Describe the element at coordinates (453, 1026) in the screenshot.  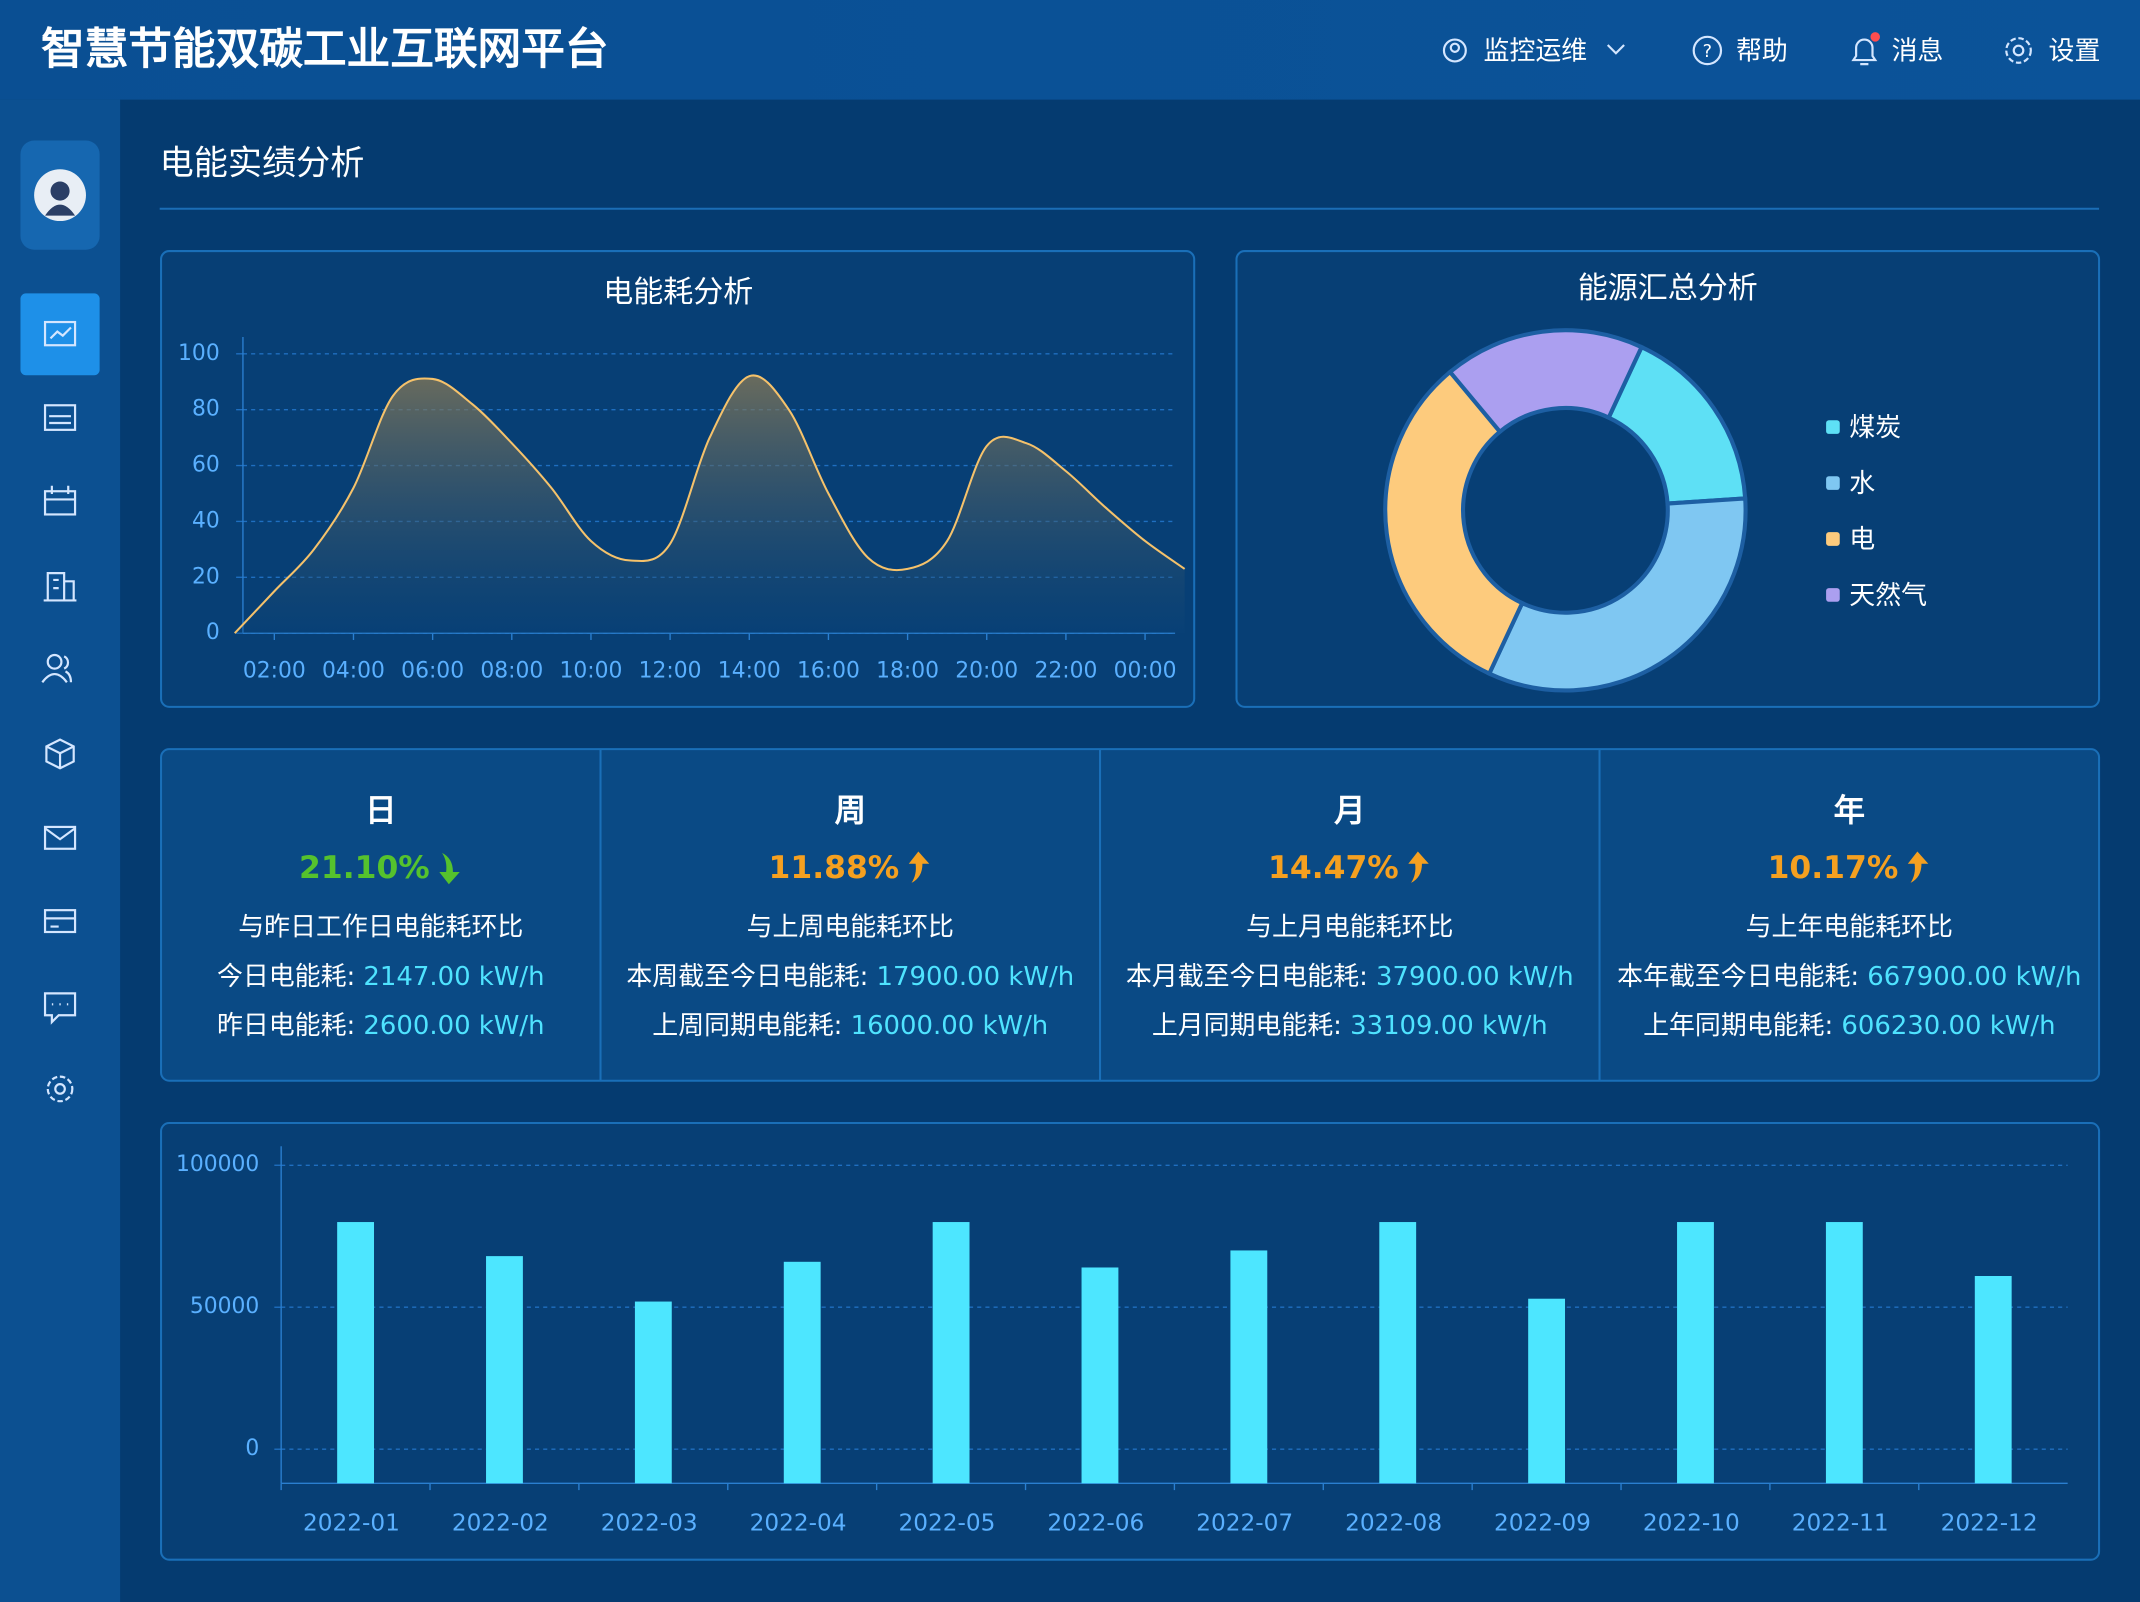
I see `stat-value: 2600.00 kW/h` at that location.